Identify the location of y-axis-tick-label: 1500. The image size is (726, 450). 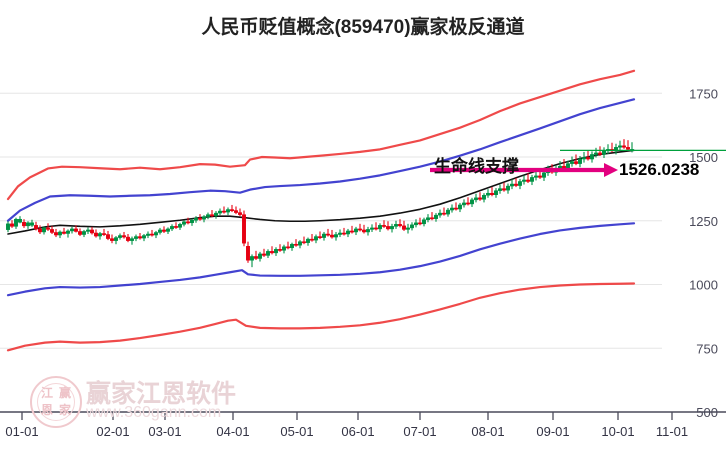
(703, 157).